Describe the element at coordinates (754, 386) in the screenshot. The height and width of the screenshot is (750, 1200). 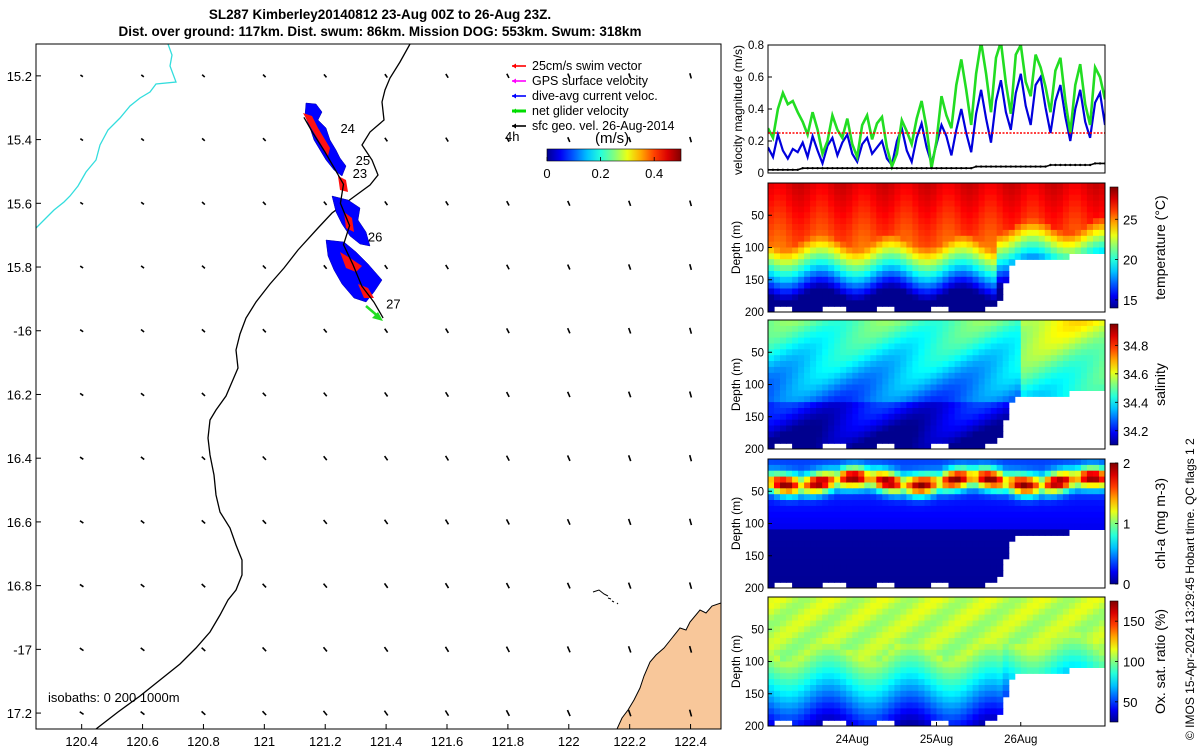
I see `section-y-tick-label: 100` at that location.